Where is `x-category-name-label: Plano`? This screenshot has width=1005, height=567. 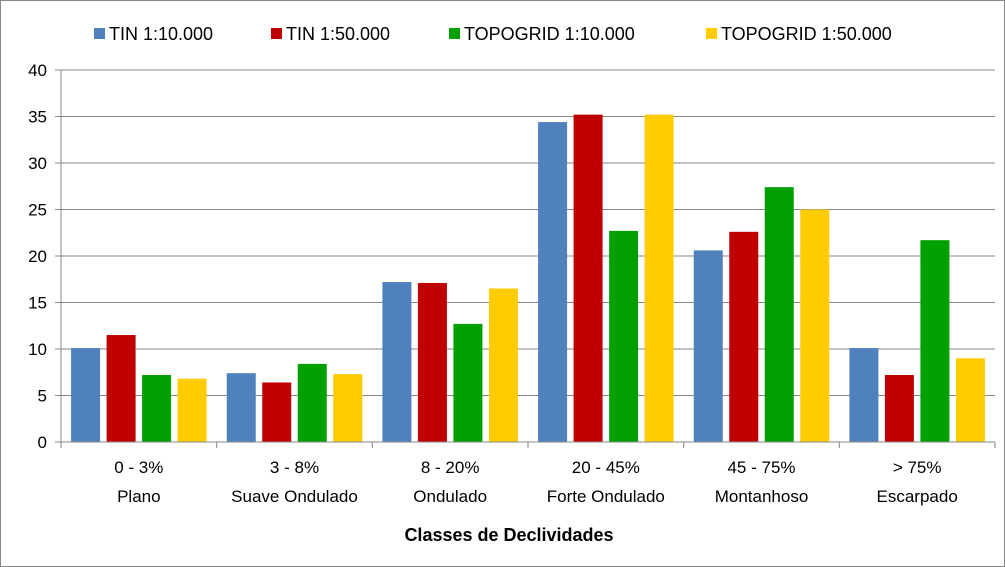 x-category-name-label: Plano is located at coordinates (138, 496).